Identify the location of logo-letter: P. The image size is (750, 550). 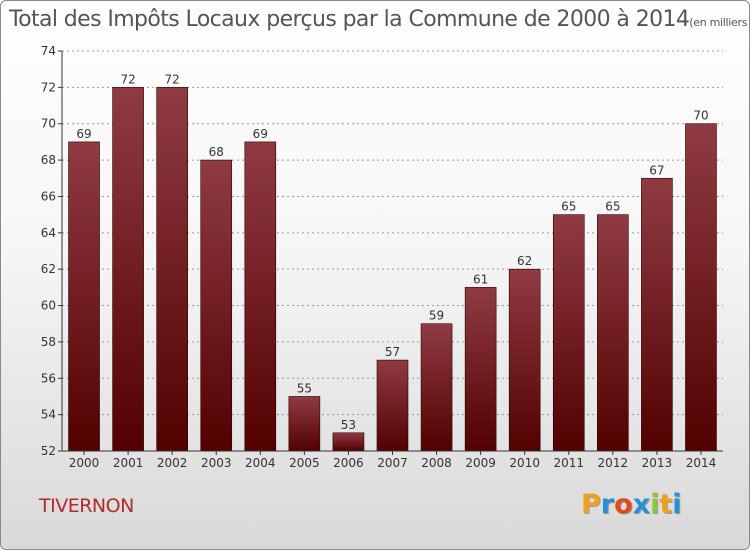
(591, 504).